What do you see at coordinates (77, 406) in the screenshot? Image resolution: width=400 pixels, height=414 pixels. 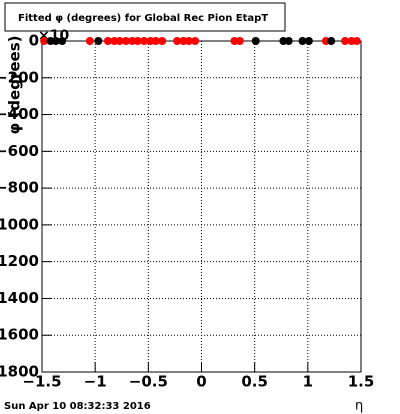 I see `footer-date: Sun Apr 10 08:32:33 2016` at bounding box center [77, 406].